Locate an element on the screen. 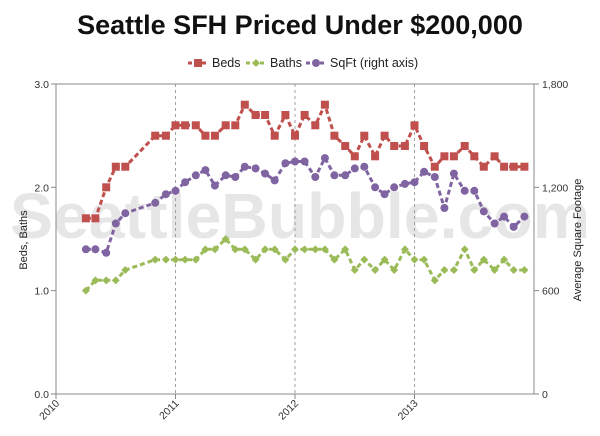  legend-item-sqft: SqFt (right axis) is located at coordinates (362, 63).